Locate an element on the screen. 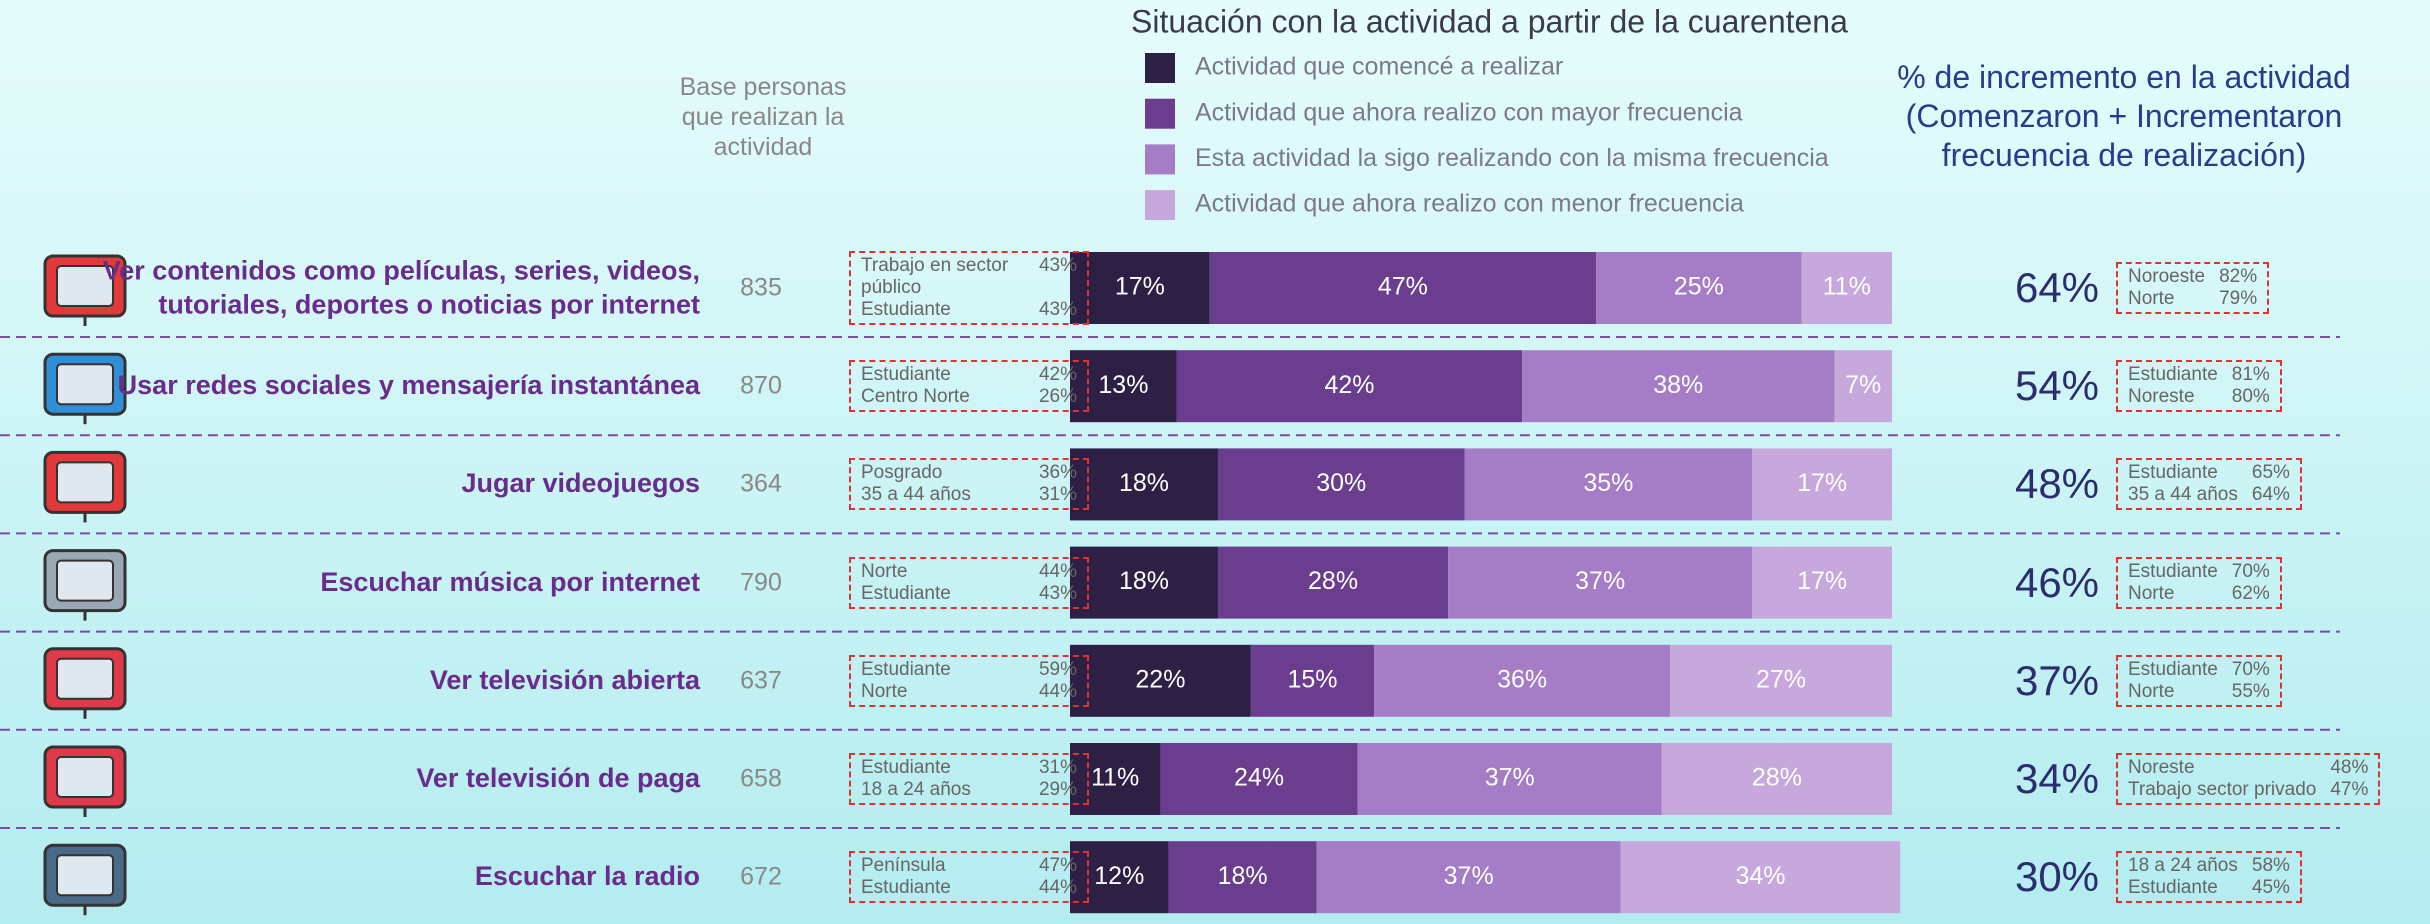 This screenshot has height=924, width=2430. increase-value: 46% is located at coordinates (2057, 582).